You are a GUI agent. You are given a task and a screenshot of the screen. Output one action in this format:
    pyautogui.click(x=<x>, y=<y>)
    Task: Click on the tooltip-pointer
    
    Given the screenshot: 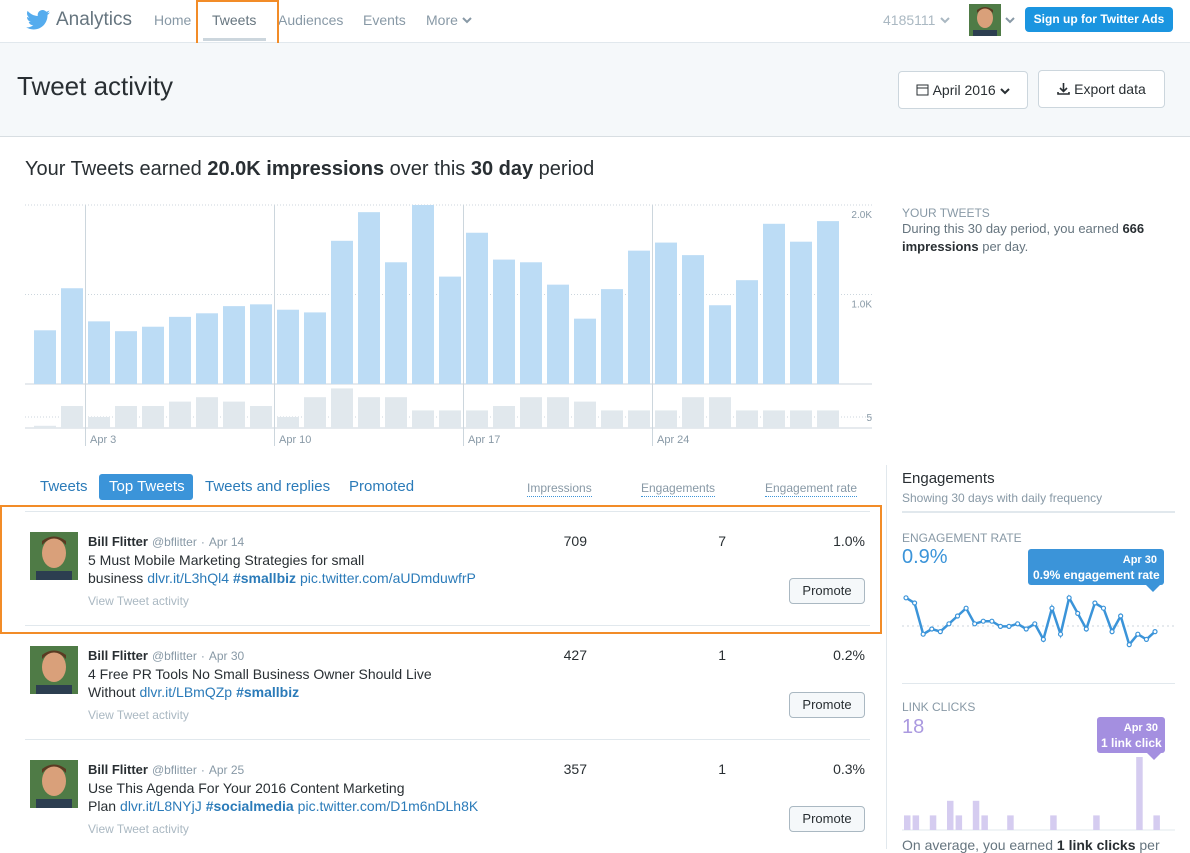 What is the action you would take?
    pyautogui.click(x=1153, y=588)
    